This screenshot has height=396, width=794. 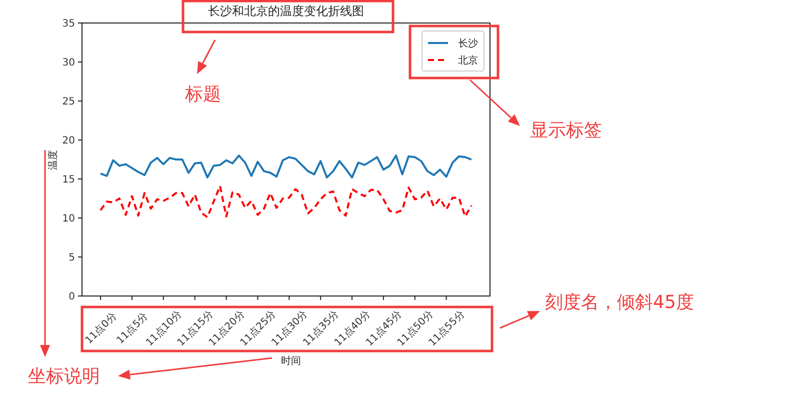 I want to click on y-tick-label: 5, so click(x=71, y=258).